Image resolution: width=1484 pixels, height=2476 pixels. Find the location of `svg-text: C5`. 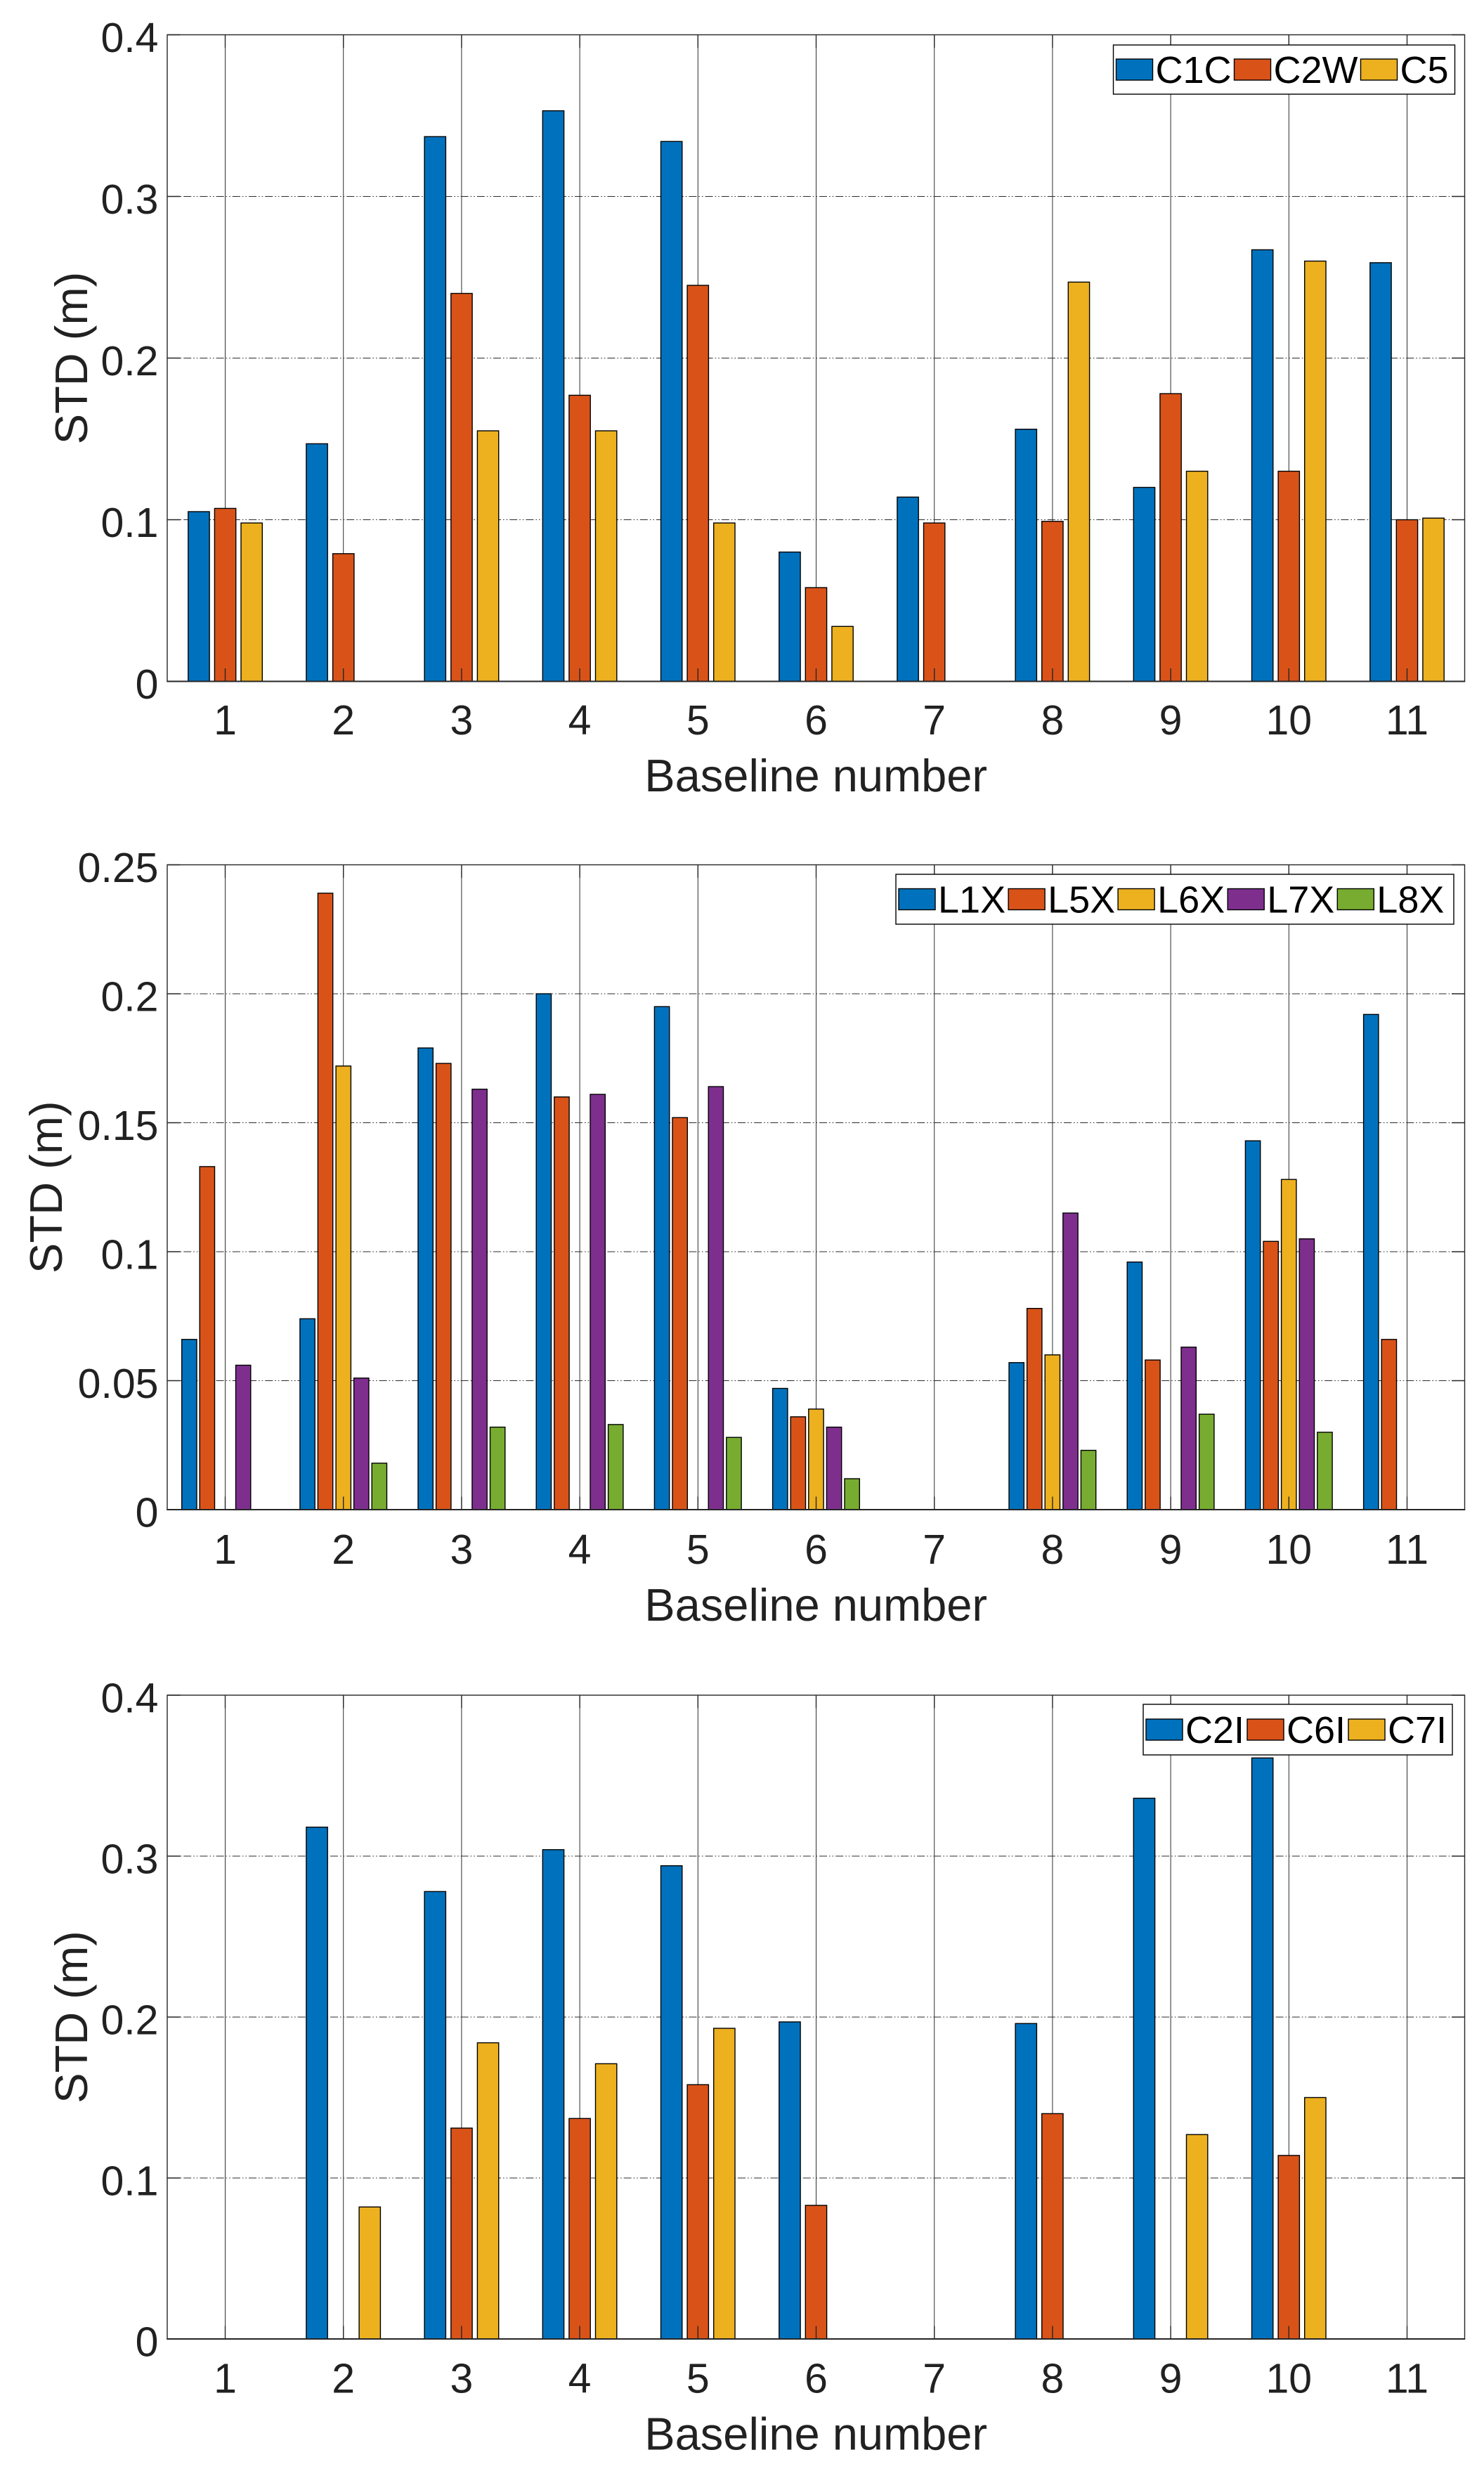

svg-text: C5 is located at coordinates (1424, 70).